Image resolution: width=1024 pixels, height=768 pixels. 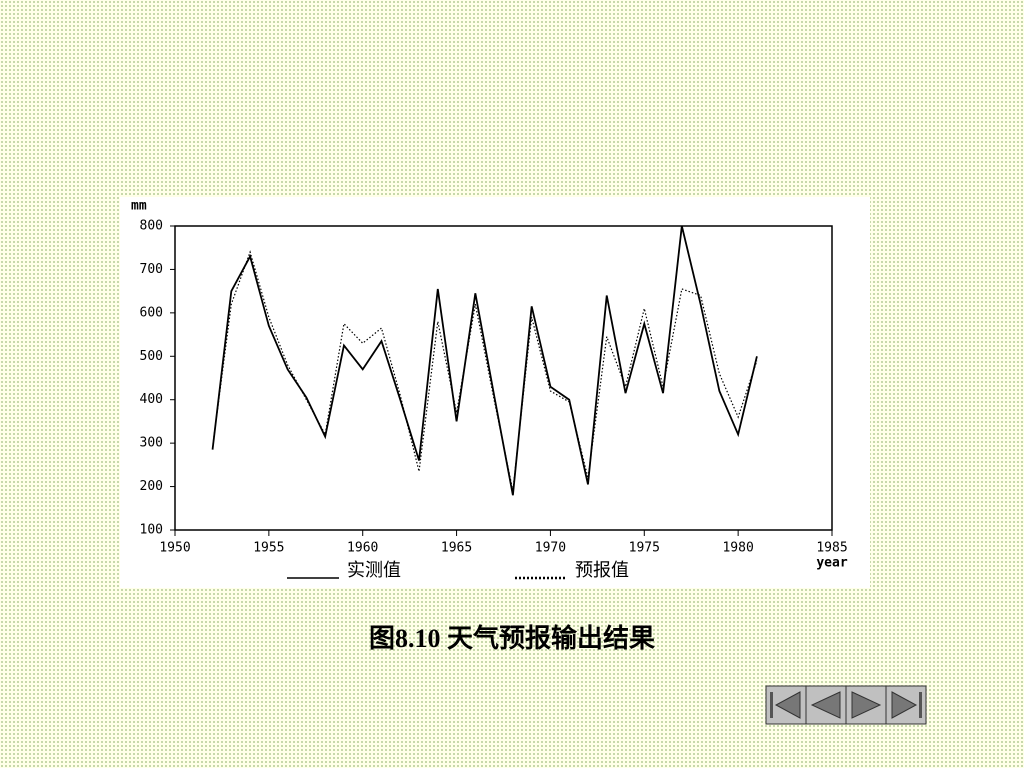 What do you see at coordinates (268, 548) in the screenshot?
I see `x-tick-label: 1955` at bounding box center [268, 548].